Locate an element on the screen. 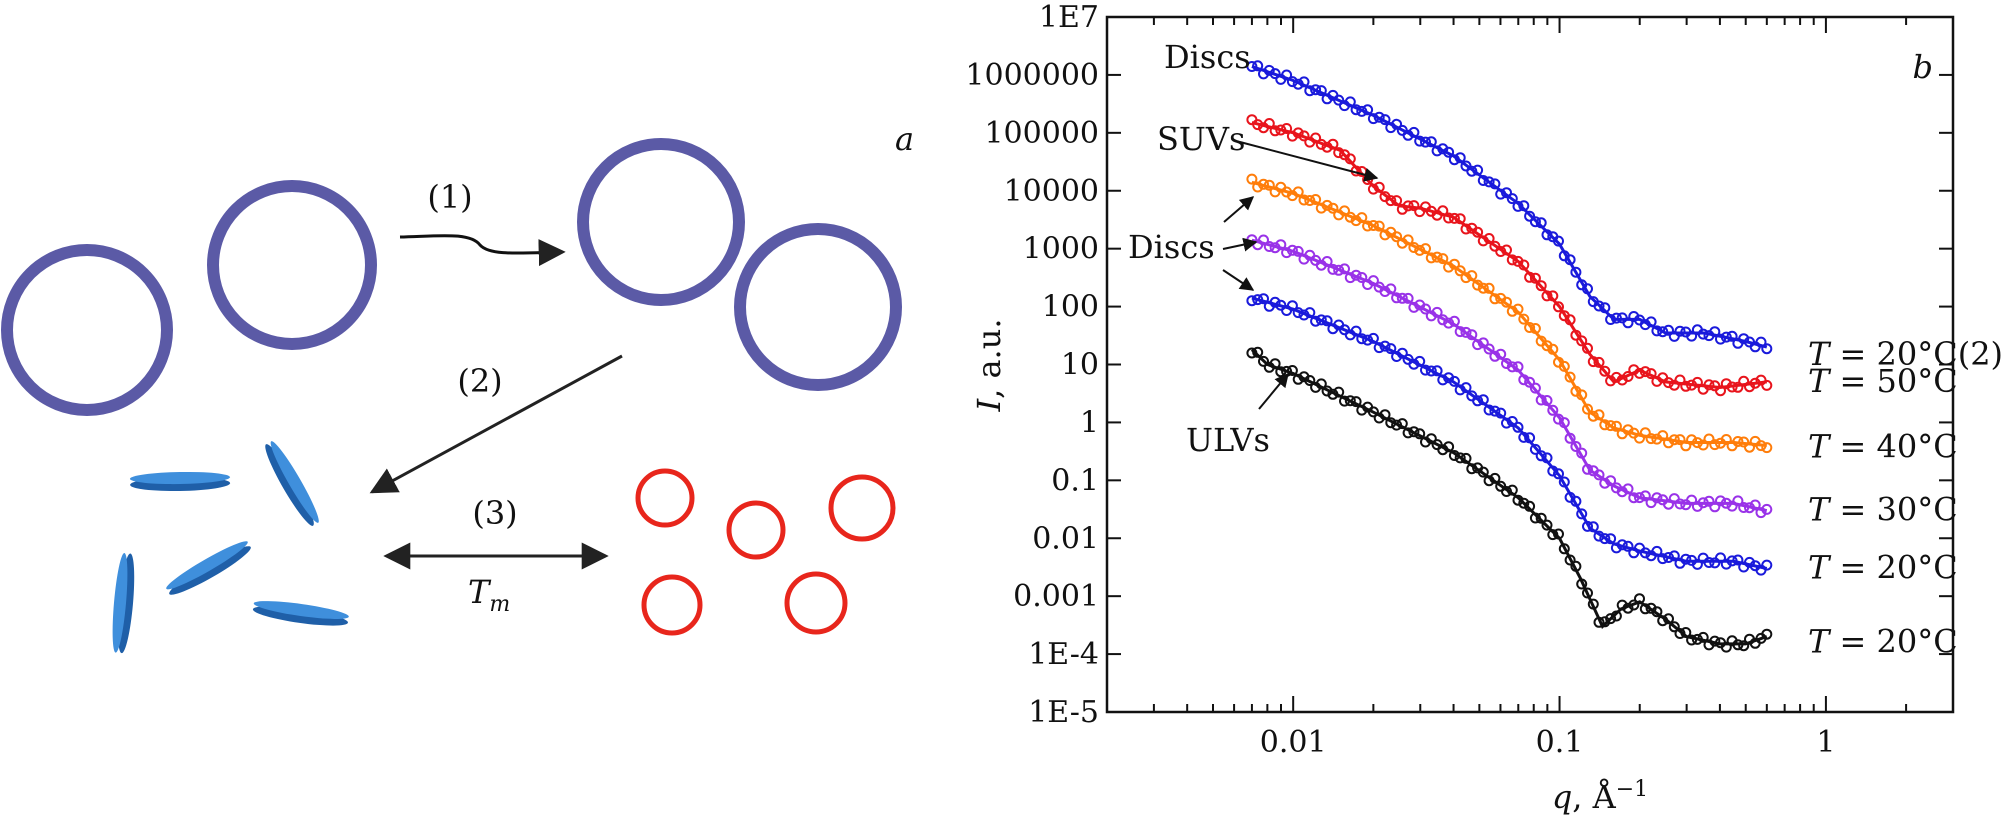 This screenshot has width=2010, height=816. y-tick-label: 100000 is located at coordinates (1041, 133).